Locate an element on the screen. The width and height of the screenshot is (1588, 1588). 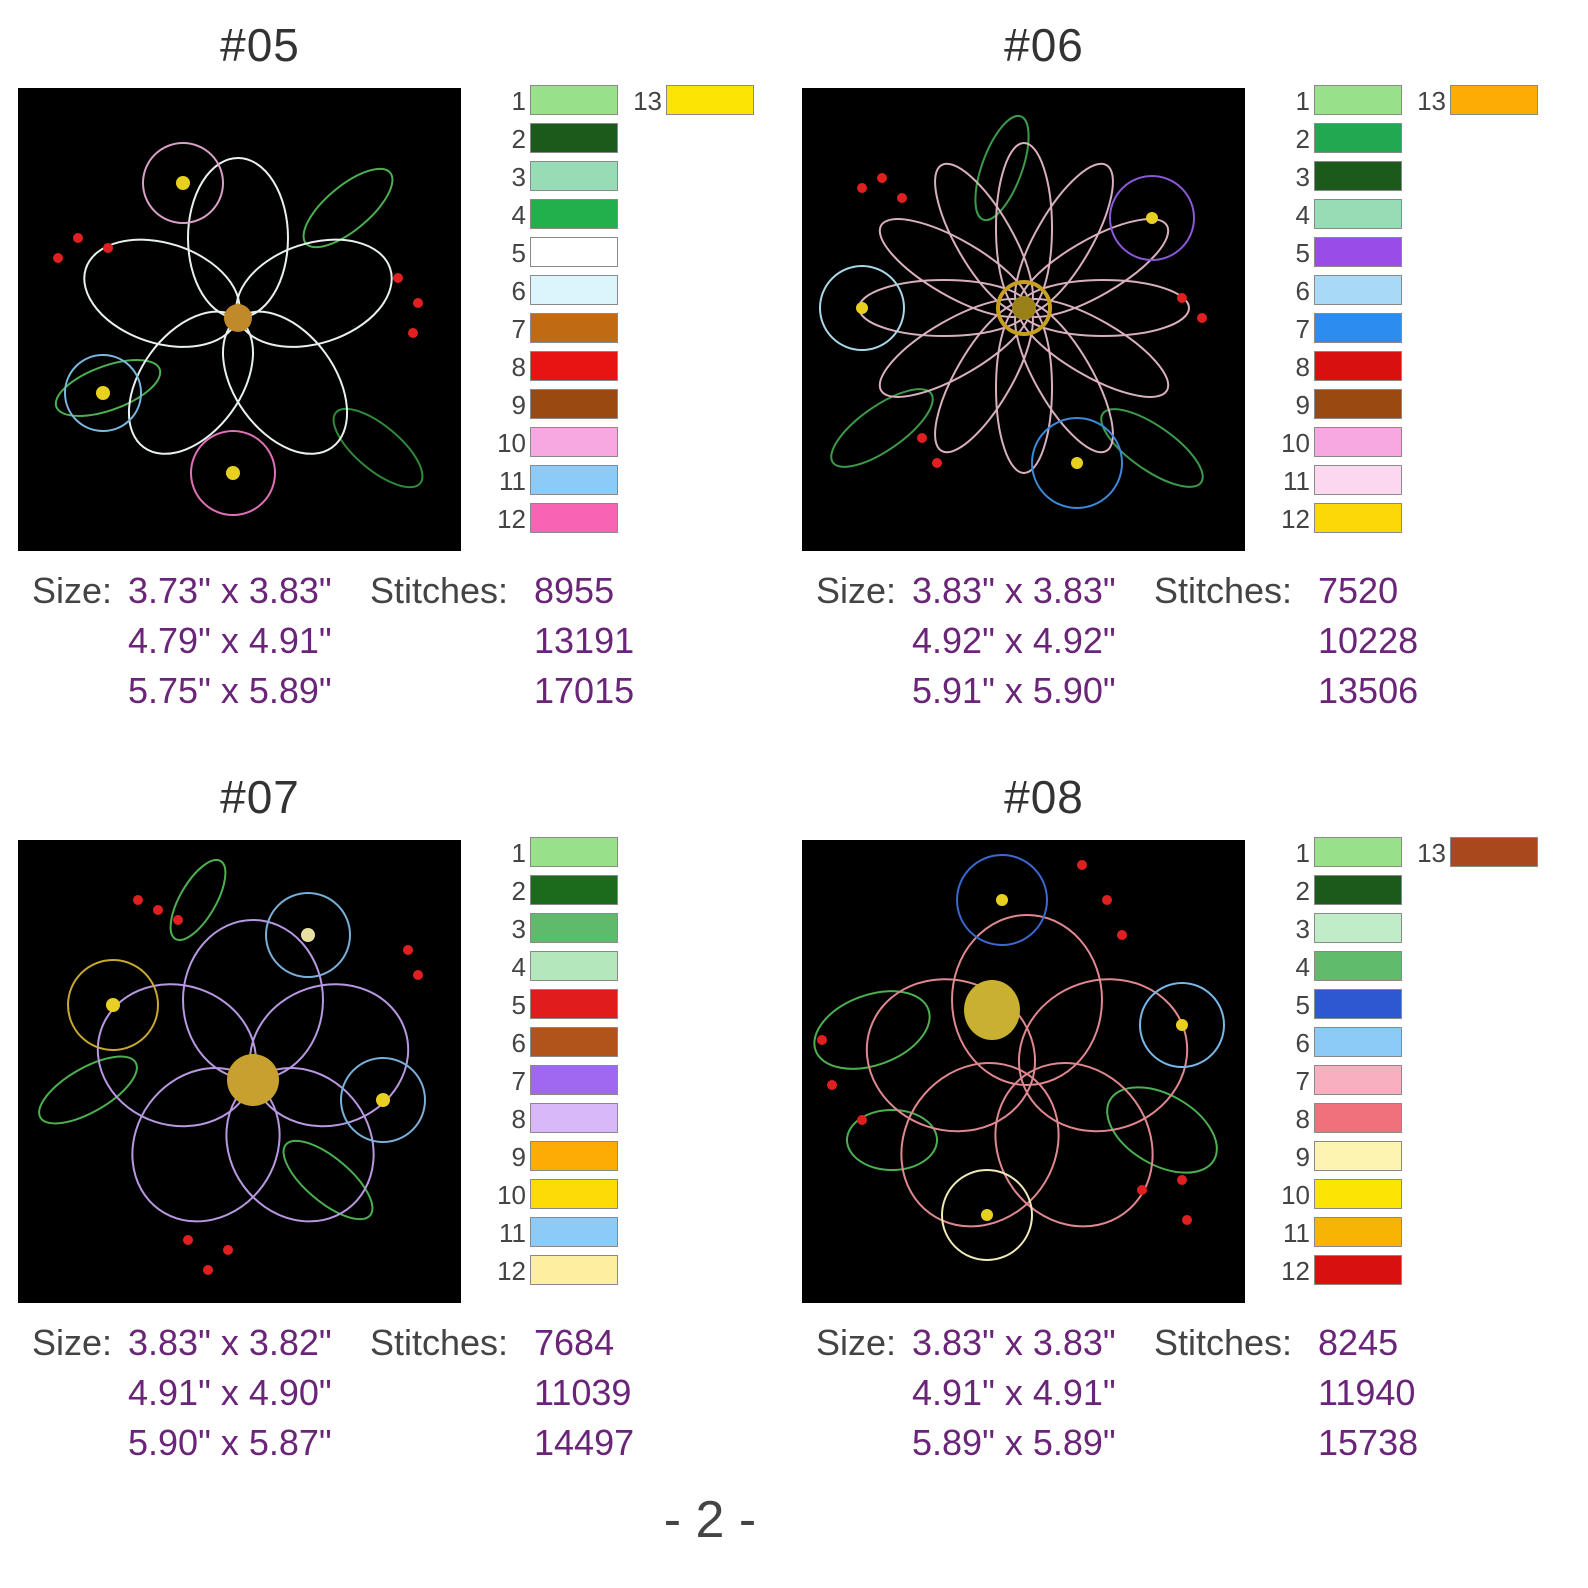
stitches-value-small: 7520 is located at coordinates (1358, 590).